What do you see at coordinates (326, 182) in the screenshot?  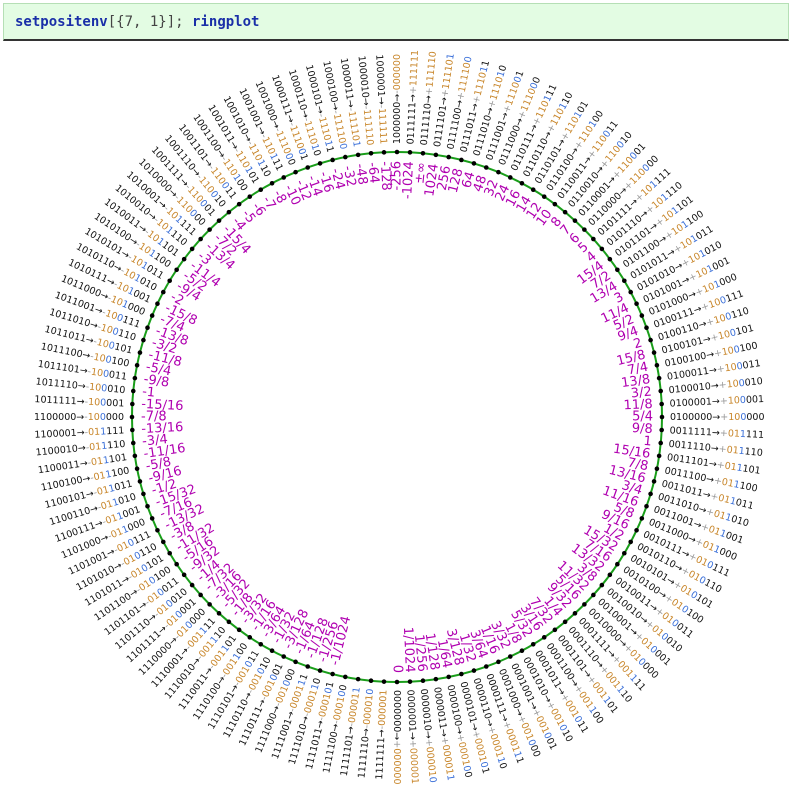 I see `value-label: -16` at bounding box center [326, 182].